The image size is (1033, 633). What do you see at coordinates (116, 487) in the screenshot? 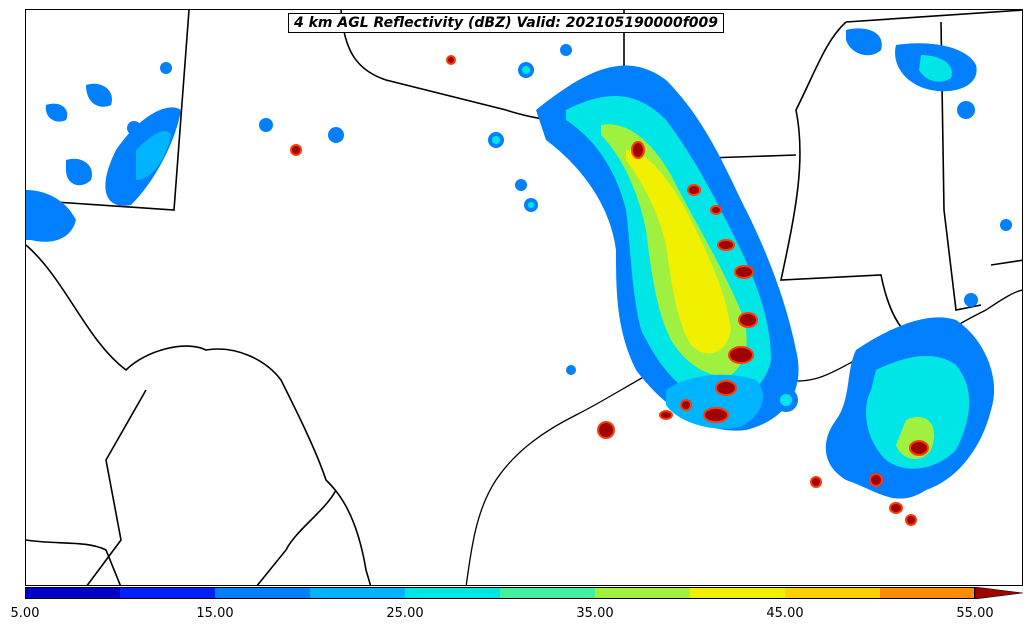
I see `mexico-state-border` at bounding box center [116, 487].